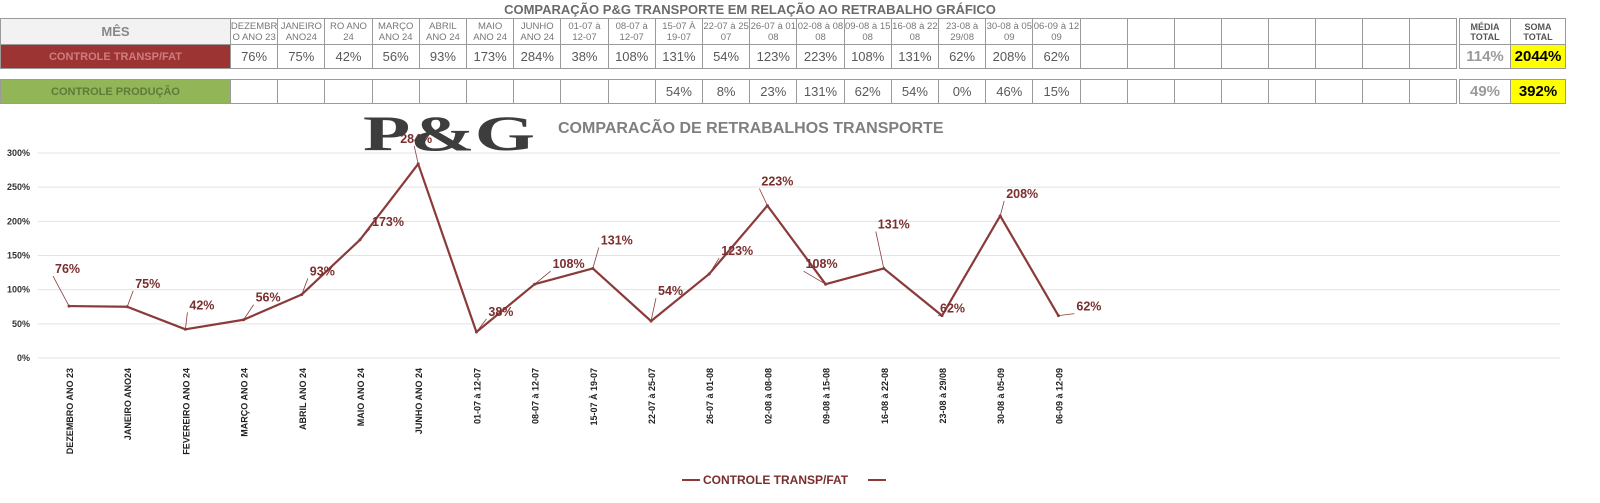 This screenshot has width=1600, height=503. What do you see at coordinates (21, 324) in the screenshot?
I see `y-tick-label: 50%` at bounding box center [21, 324].